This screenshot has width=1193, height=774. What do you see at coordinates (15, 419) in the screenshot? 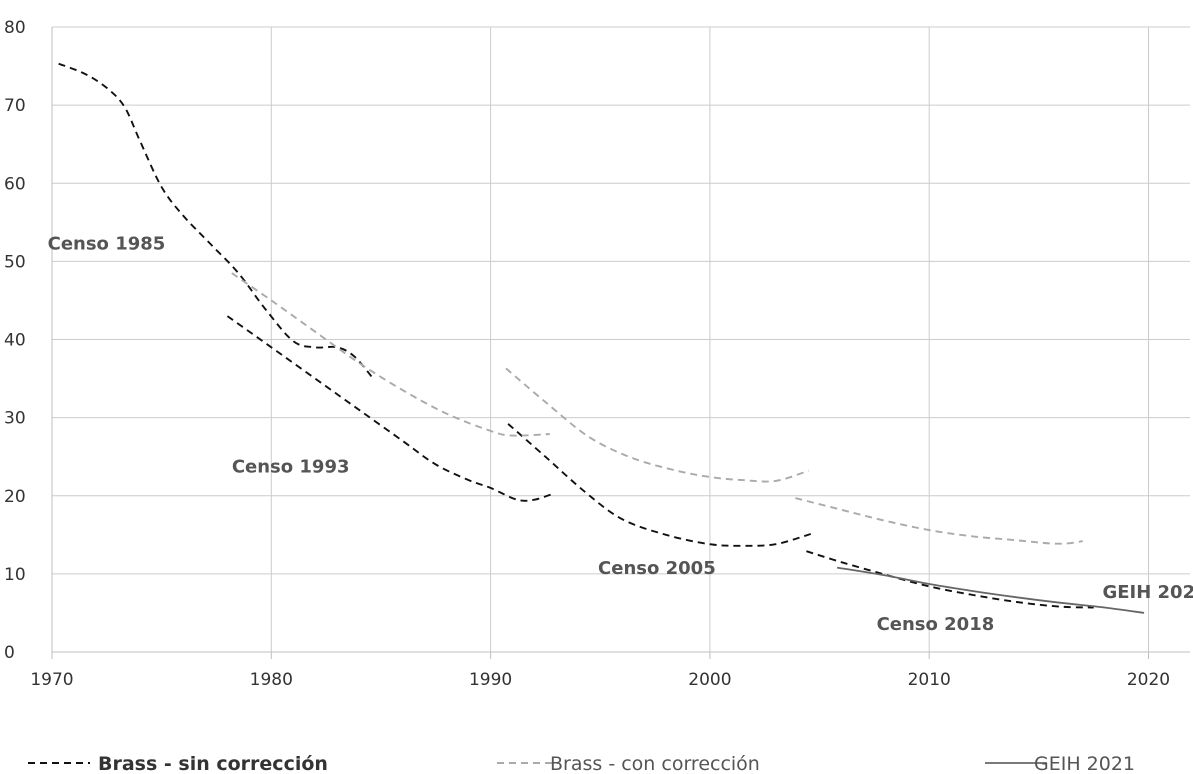
I see `y-tick-label: 30` at bounding box center [15, 419].